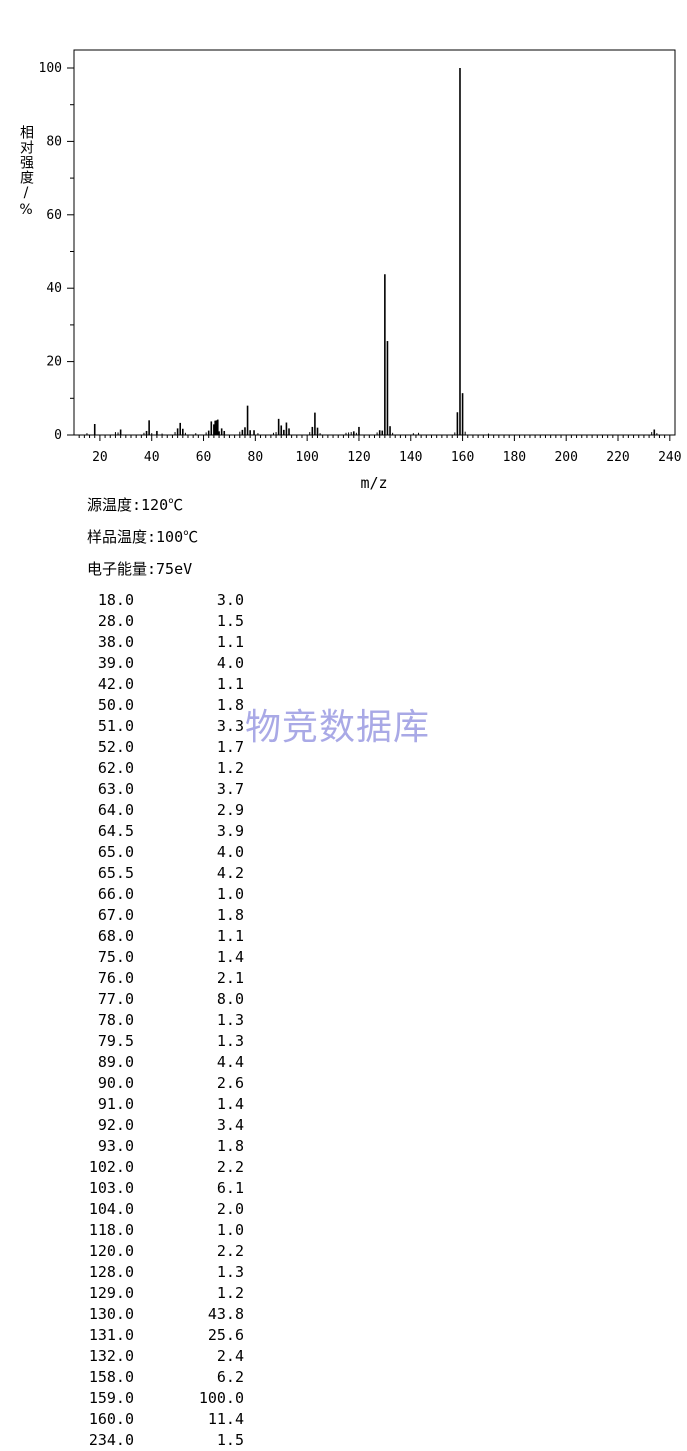  I want to click on peak-mz: 50.0, so click(115, 705).